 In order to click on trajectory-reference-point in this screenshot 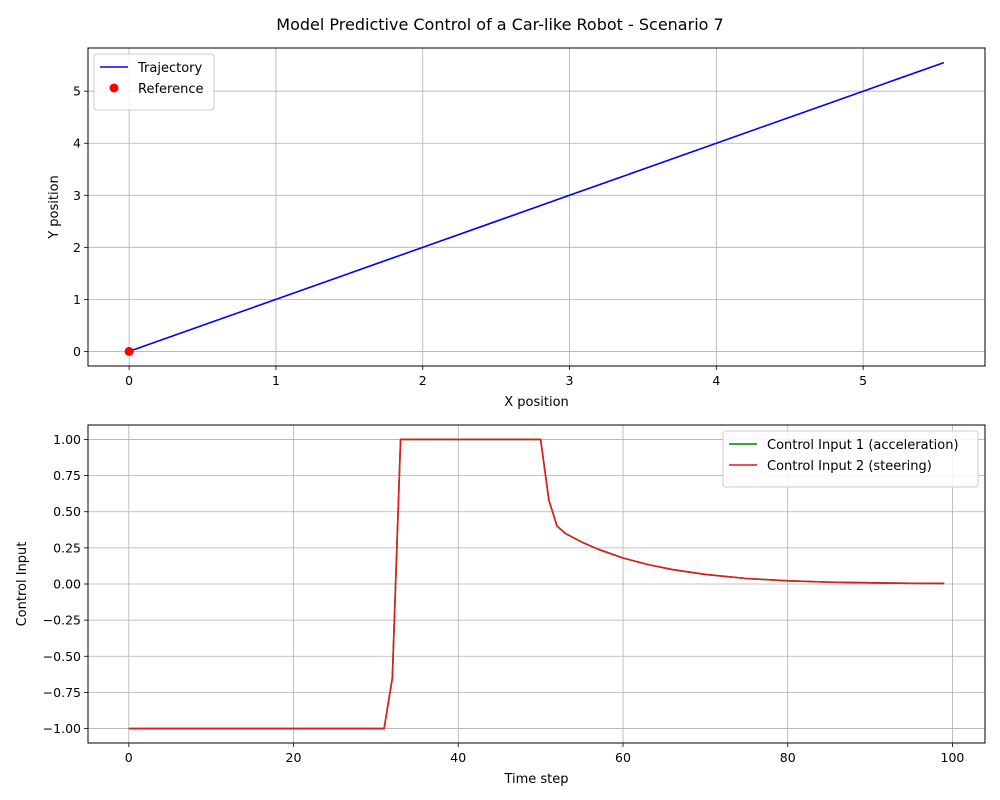, I will do `click(129, 351)`.